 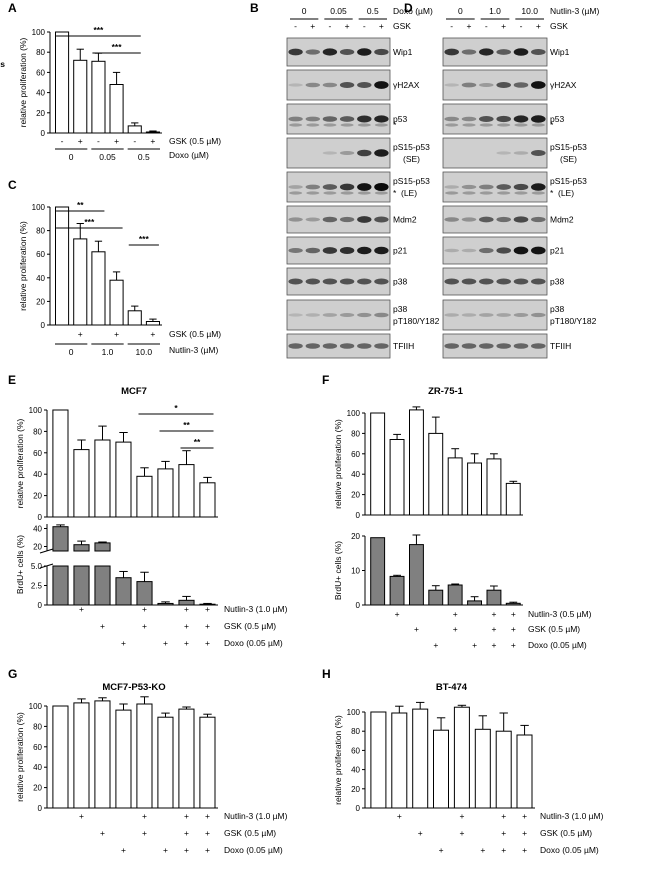 I want to click on panel-g-yaxis-tick-label: 40, so click(x=37, y=767).